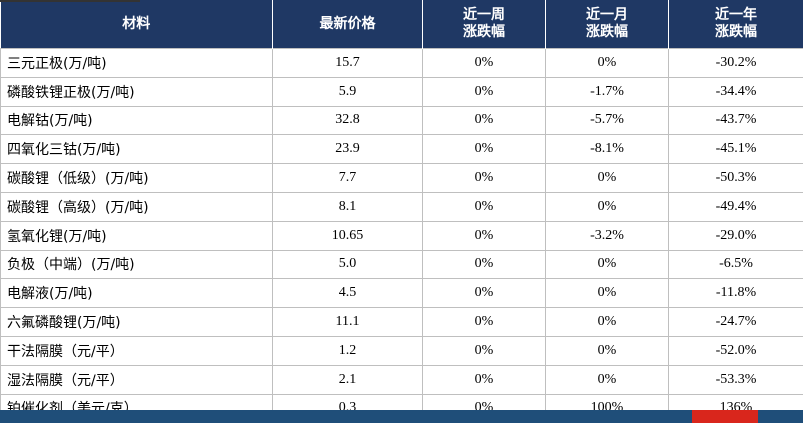 This screenshot has height=423, width=803. I want to click on value-cell: -1.7%, so click(607, 91).